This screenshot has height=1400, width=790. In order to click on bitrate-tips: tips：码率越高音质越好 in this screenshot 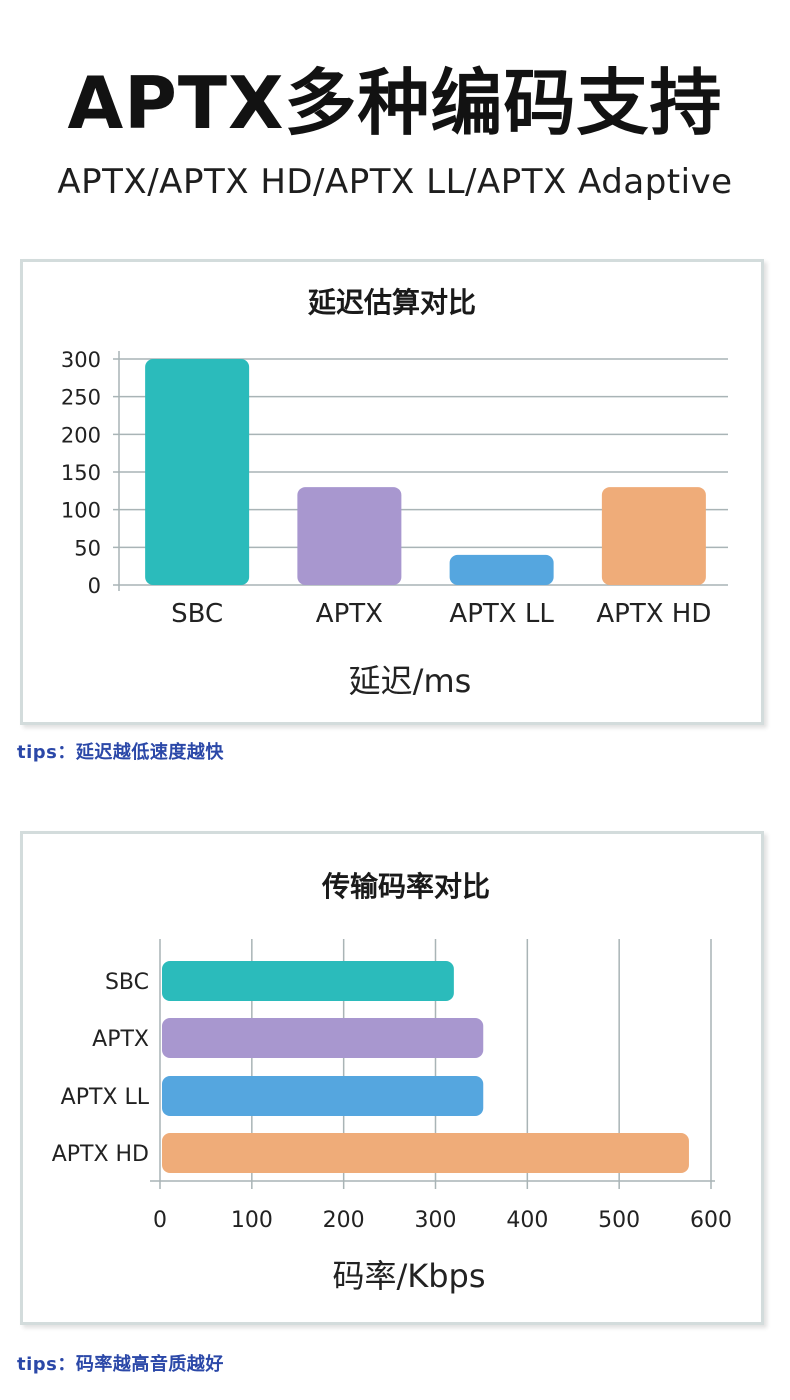, I will do `click(120, 1364)`.